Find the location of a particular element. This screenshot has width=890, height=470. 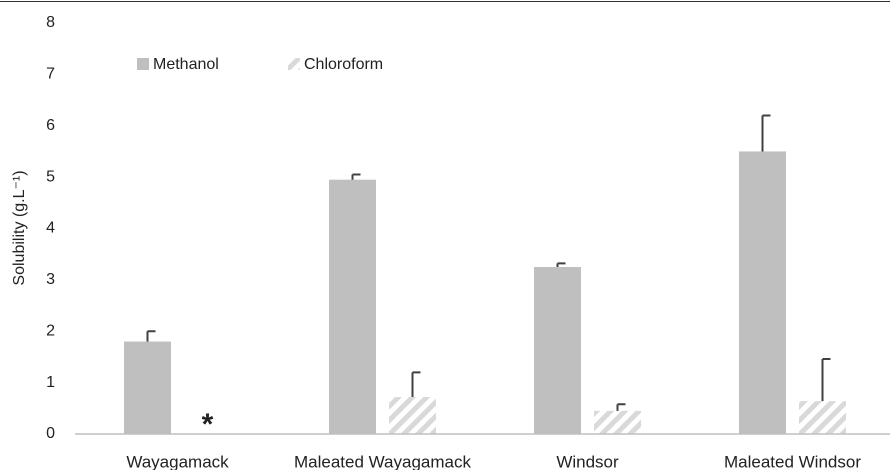

x-tick-label: Maleated Windsor is located at coordinates (792, 461).